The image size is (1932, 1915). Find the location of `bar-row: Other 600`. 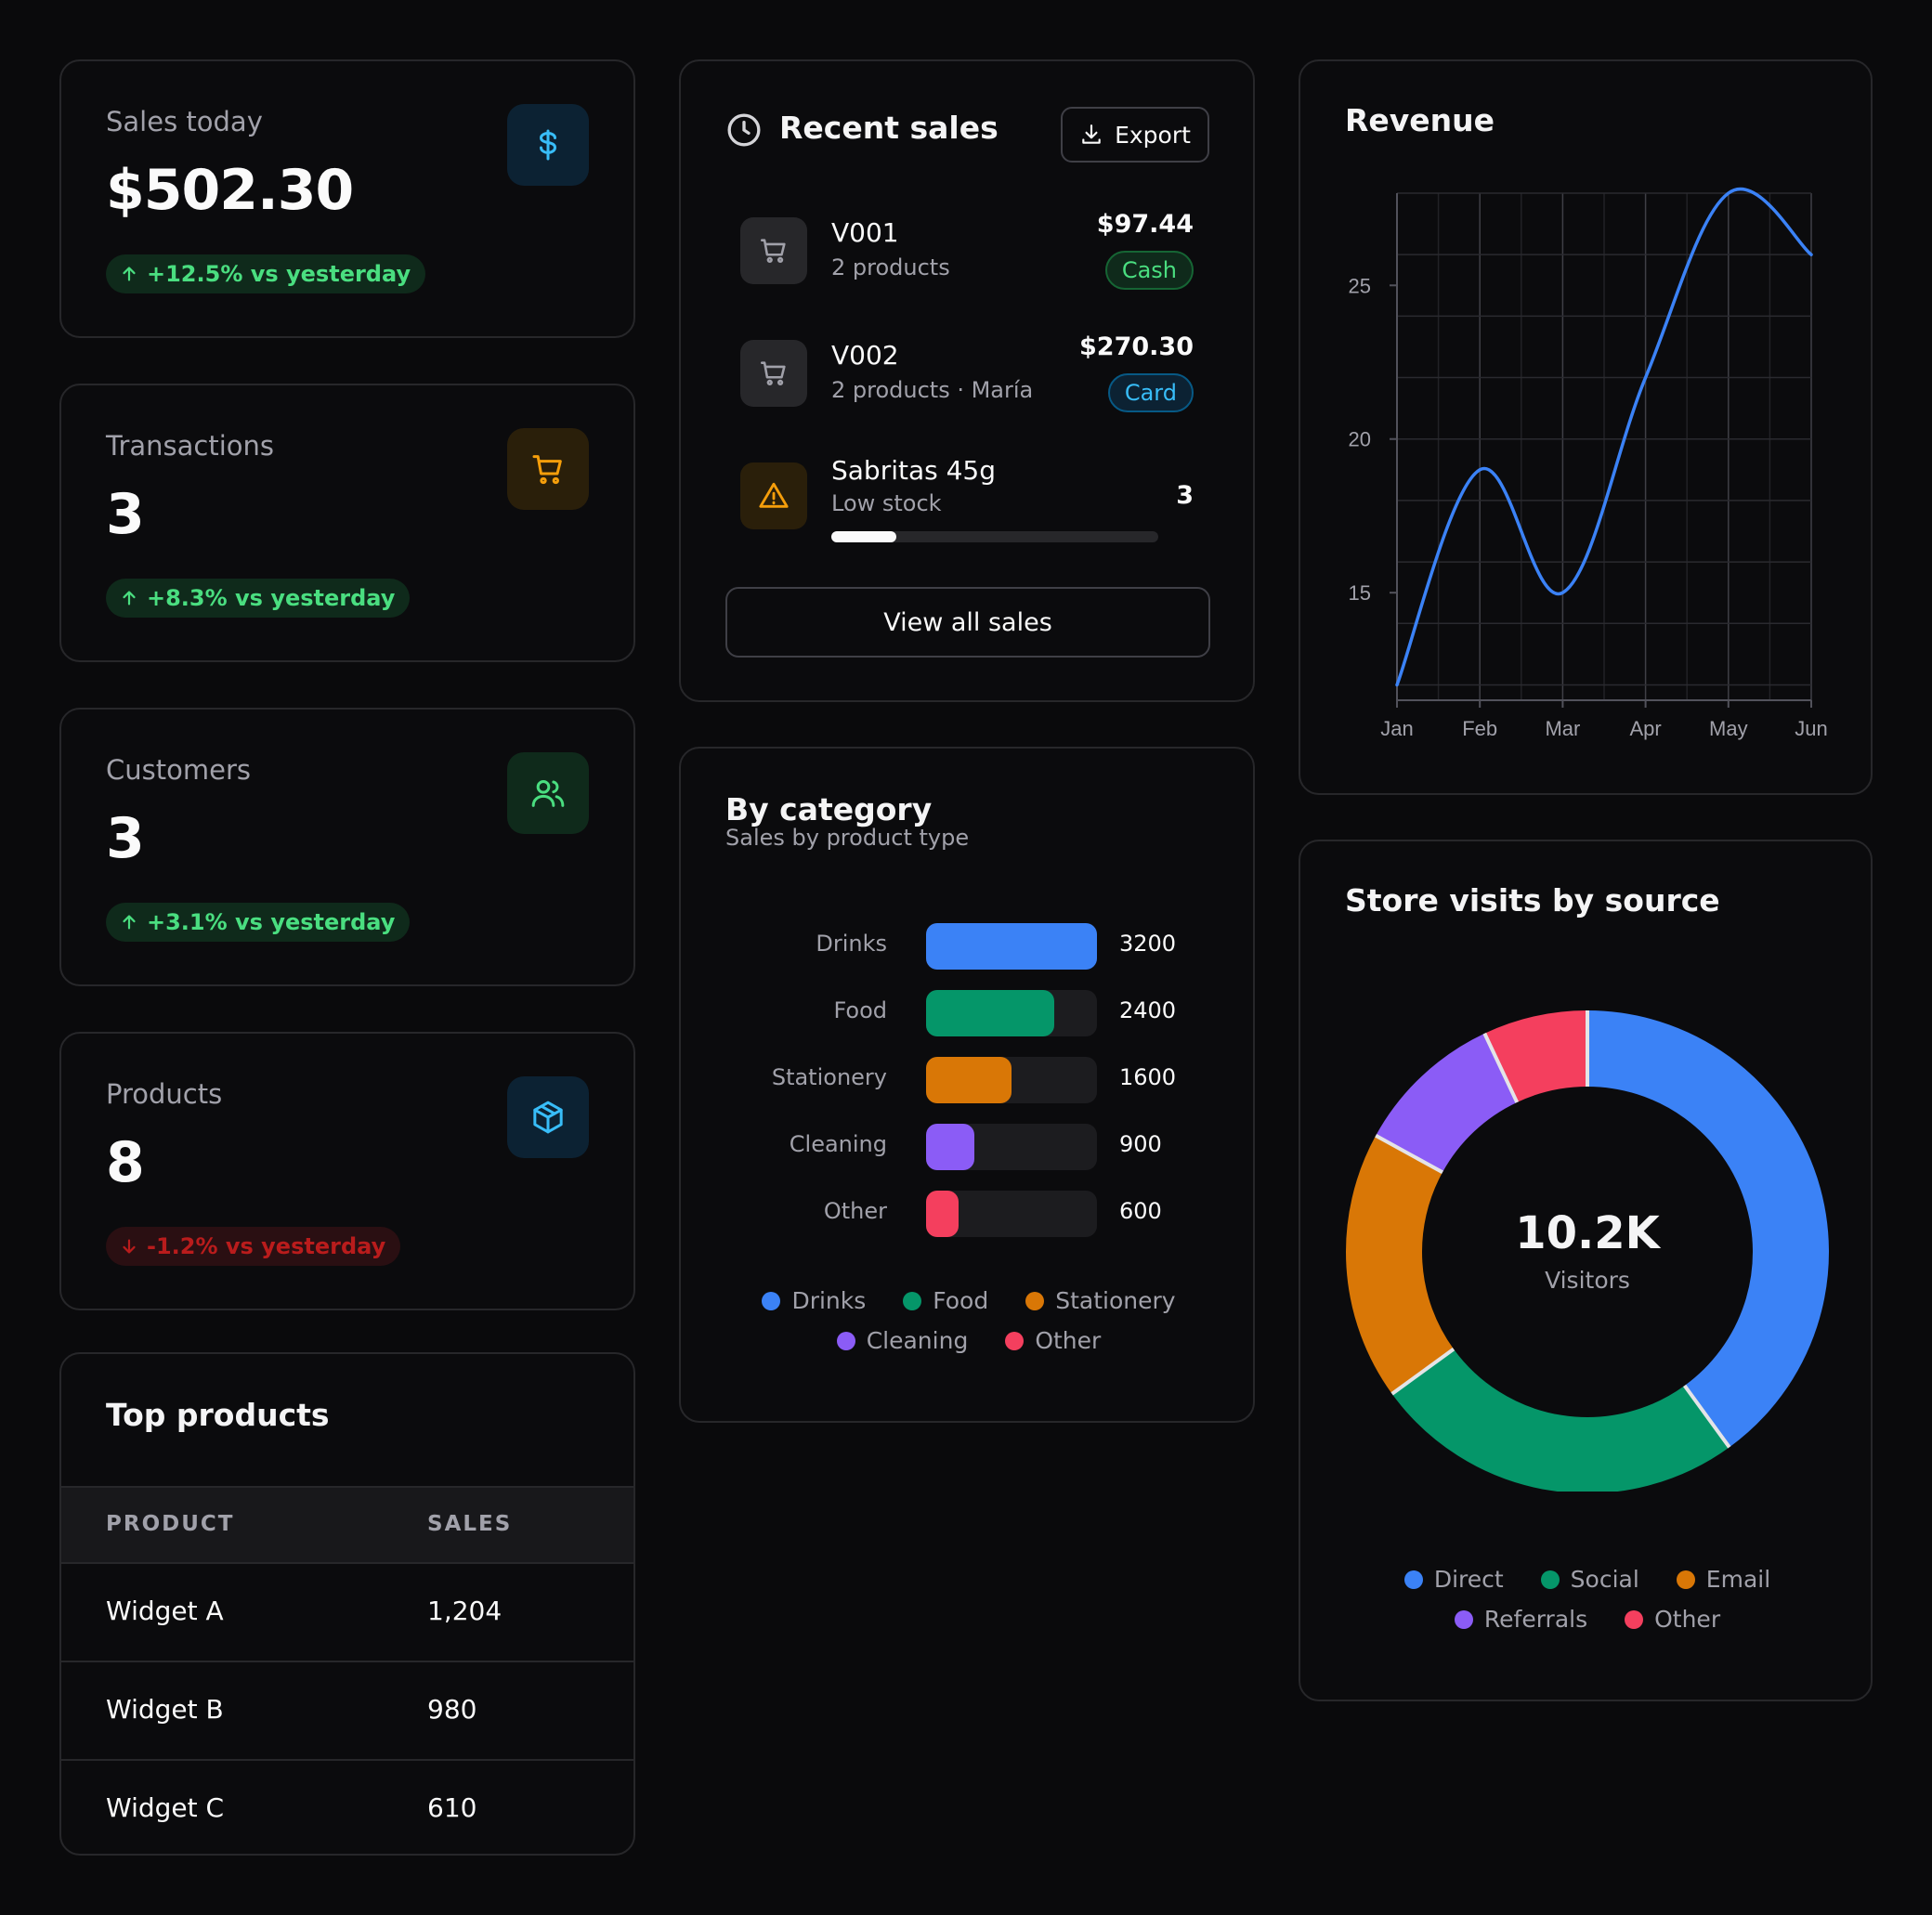

bar-row: Other 600 is located at coordinates (959, 1214).